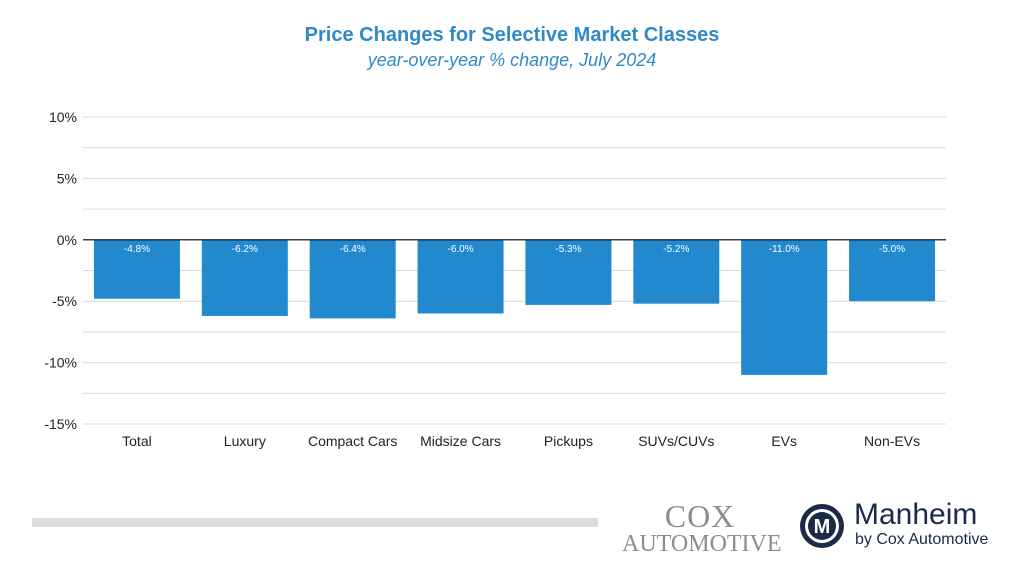 The image size is (1024, 585). Describe the element at coordinates (64, 301) in the screenshot. I see `y-tick-label: -5%` at that location.